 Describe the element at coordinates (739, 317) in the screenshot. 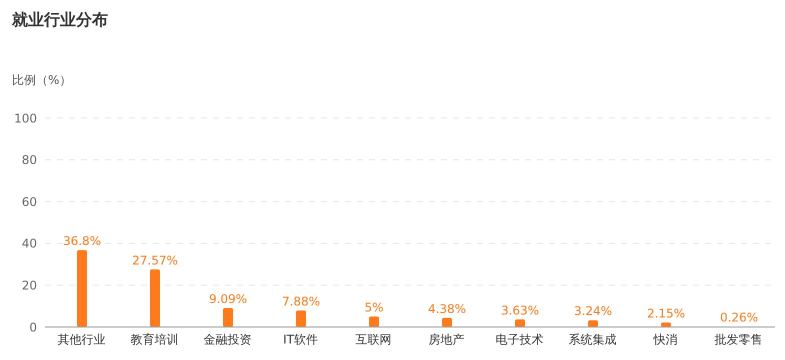

I see `data-label: 0.26%` at that location.